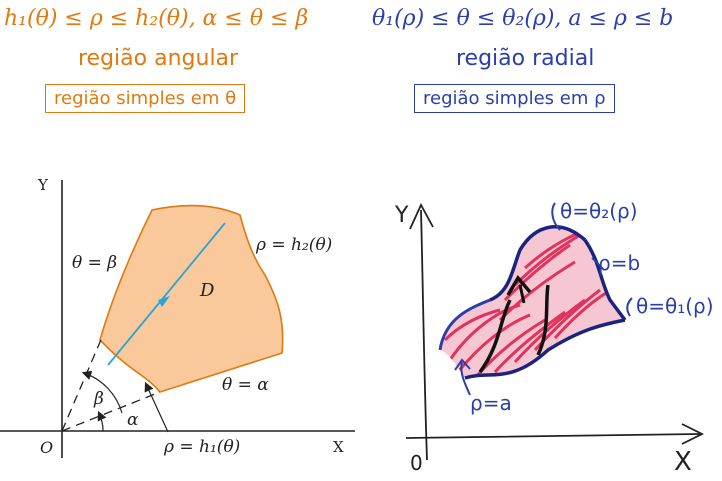  What do you see at coordinates (514, 98) in the screenshot?
I see `right-boxed-label: região simples em ρ` at bounding box center [514, 98].